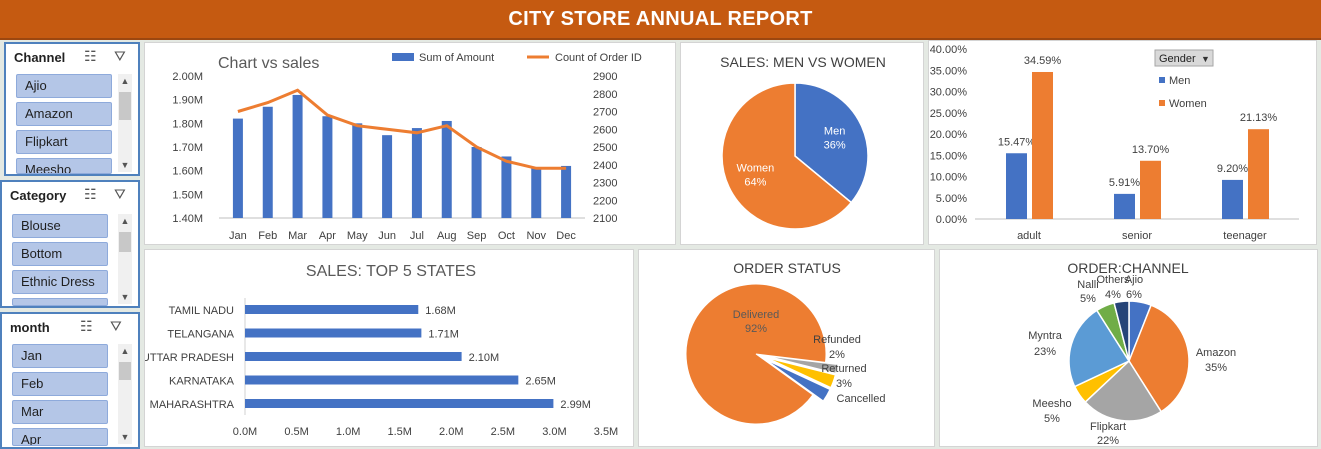  Describe the element at coordinates (125, 394) in the screenshot. I see `month-slicer-scrollbar: ▲ ▼` at that location.